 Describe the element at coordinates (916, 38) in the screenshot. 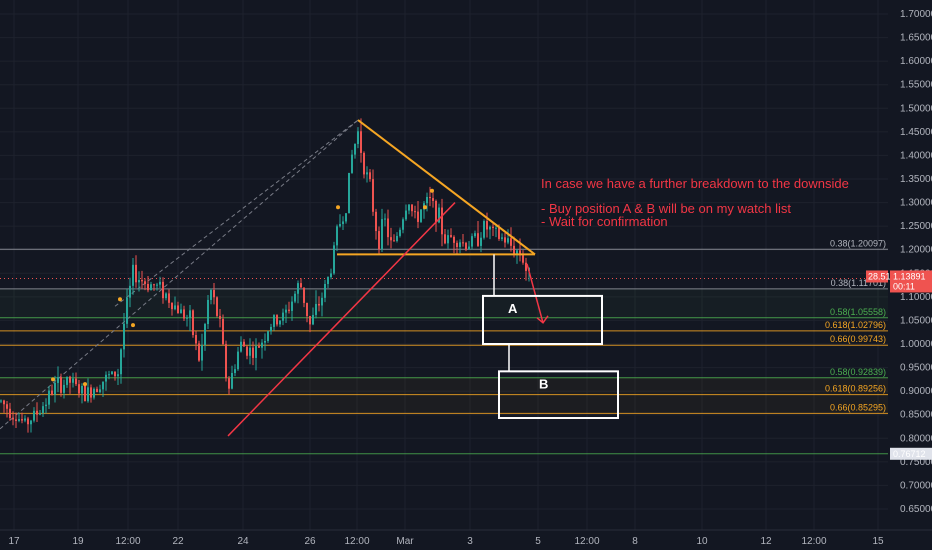

I see `y-tick-label: 1.65000` at that location.